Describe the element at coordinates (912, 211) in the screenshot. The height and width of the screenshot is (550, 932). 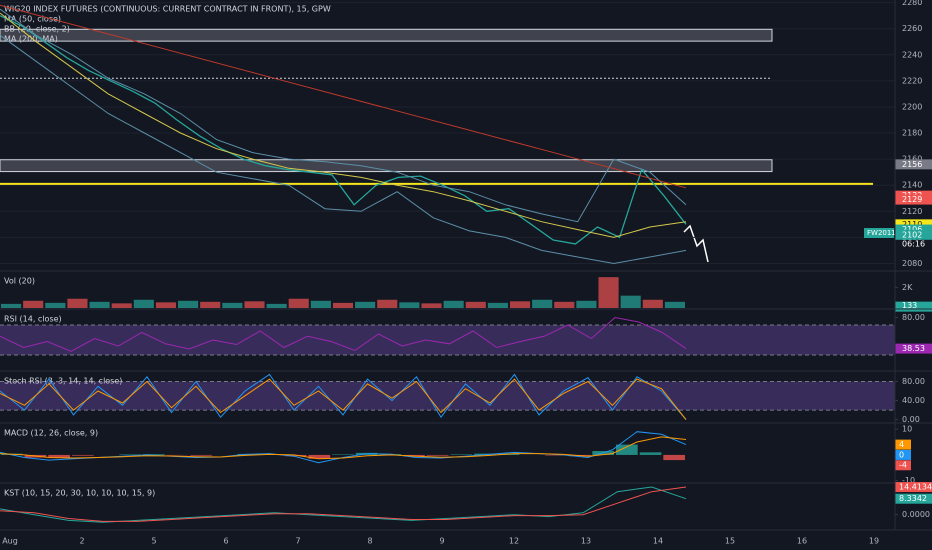
I see `y-tick-label: 2120` at that location.